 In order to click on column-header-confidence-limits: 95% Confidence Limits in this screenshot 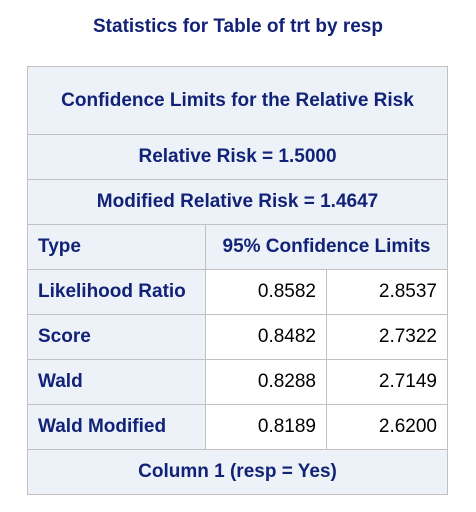, I will do `click(326, 247)`.